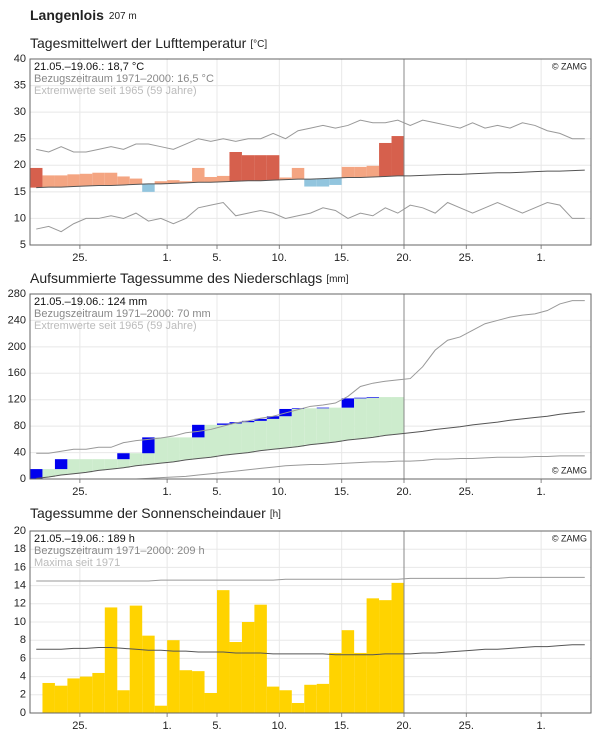  I want to click on mean-line, so click(310, 445).